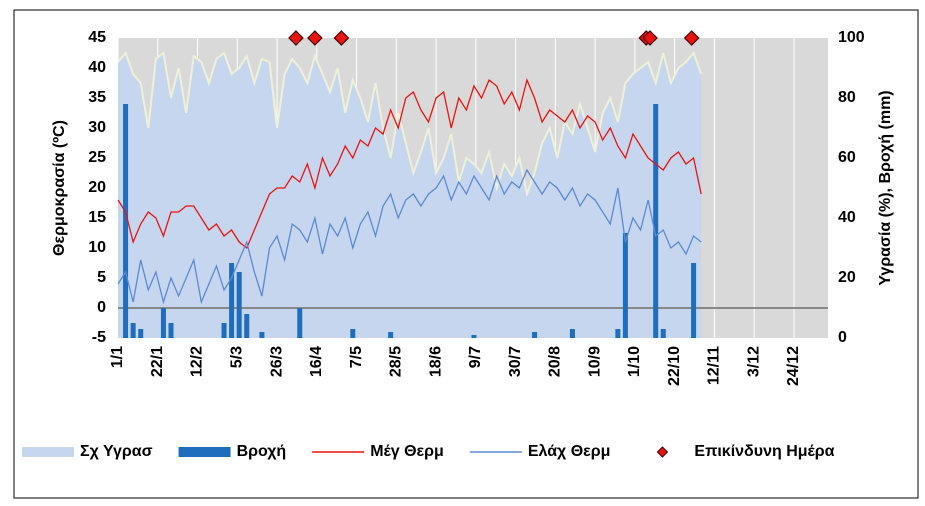  I want to click on x-tick-label: 20/8, so click(555, 361).